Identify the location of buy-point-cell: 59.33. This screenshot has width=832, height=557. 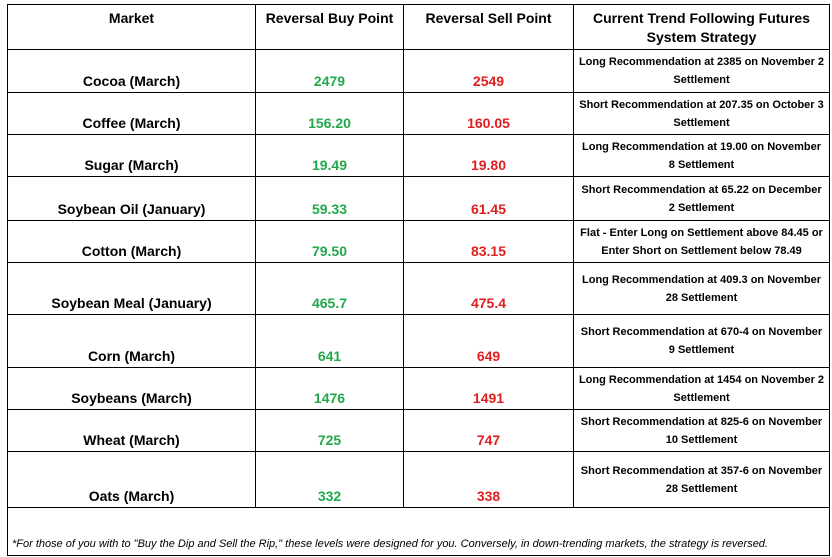
(329, 198).